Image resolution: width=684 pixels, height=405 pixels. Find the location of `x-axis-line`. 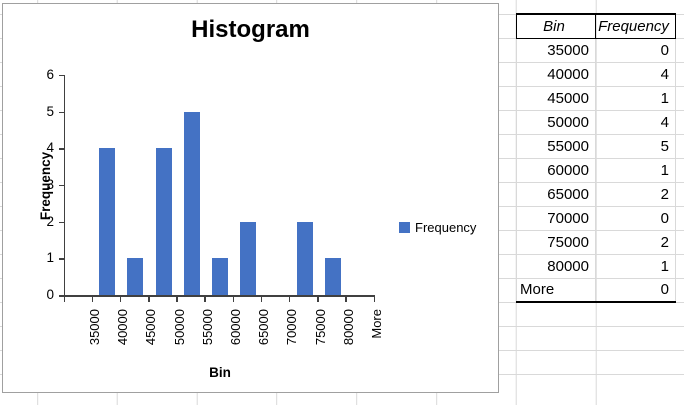

x-axis-line is located at coordinates (219, 296).